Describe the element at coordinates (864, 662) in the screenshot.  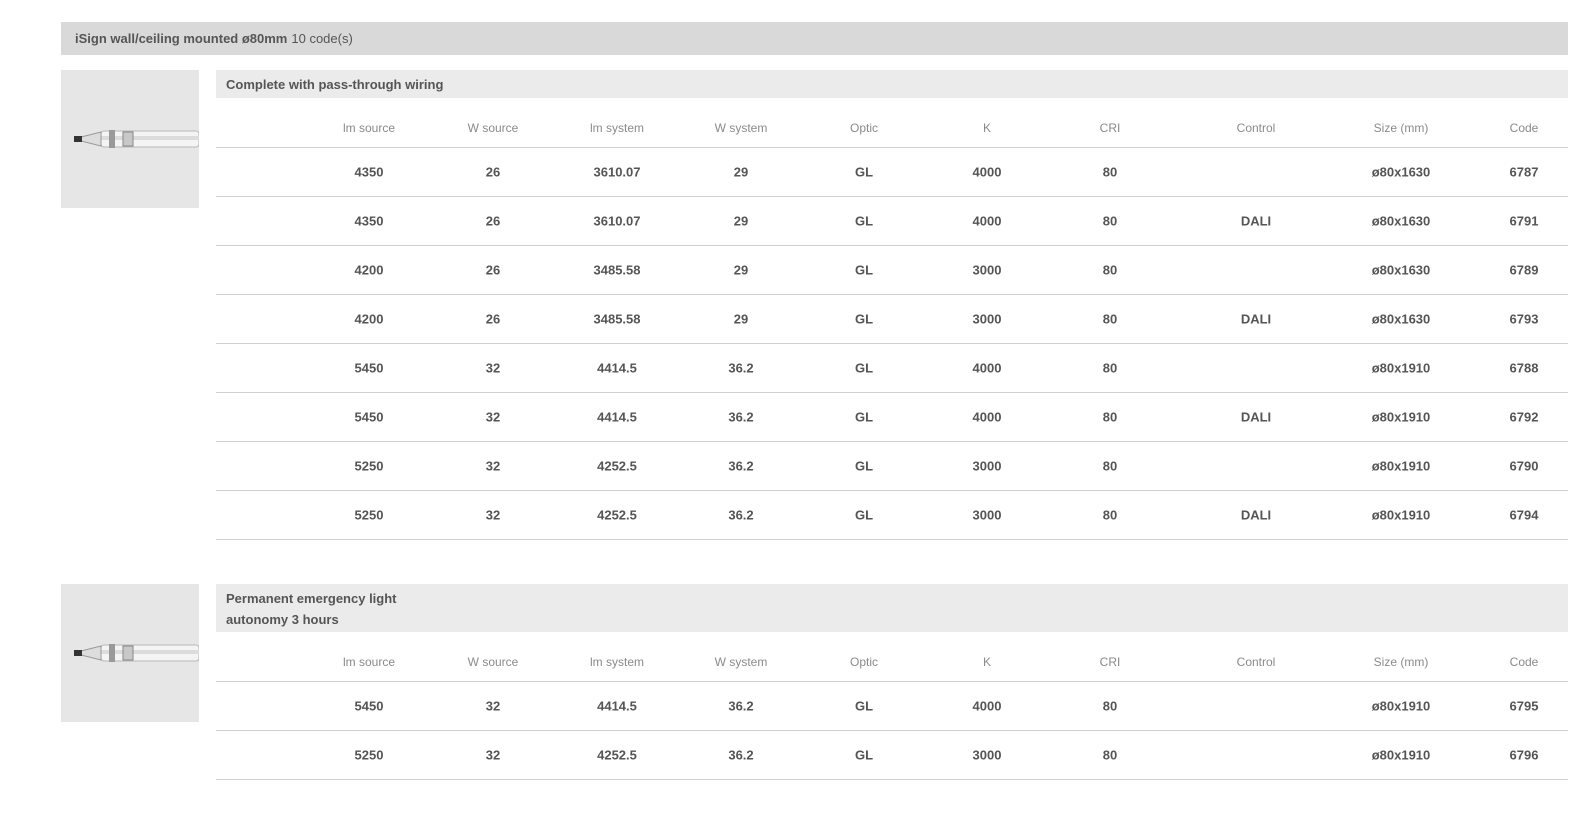
I see `column-header: Optic` at that location.